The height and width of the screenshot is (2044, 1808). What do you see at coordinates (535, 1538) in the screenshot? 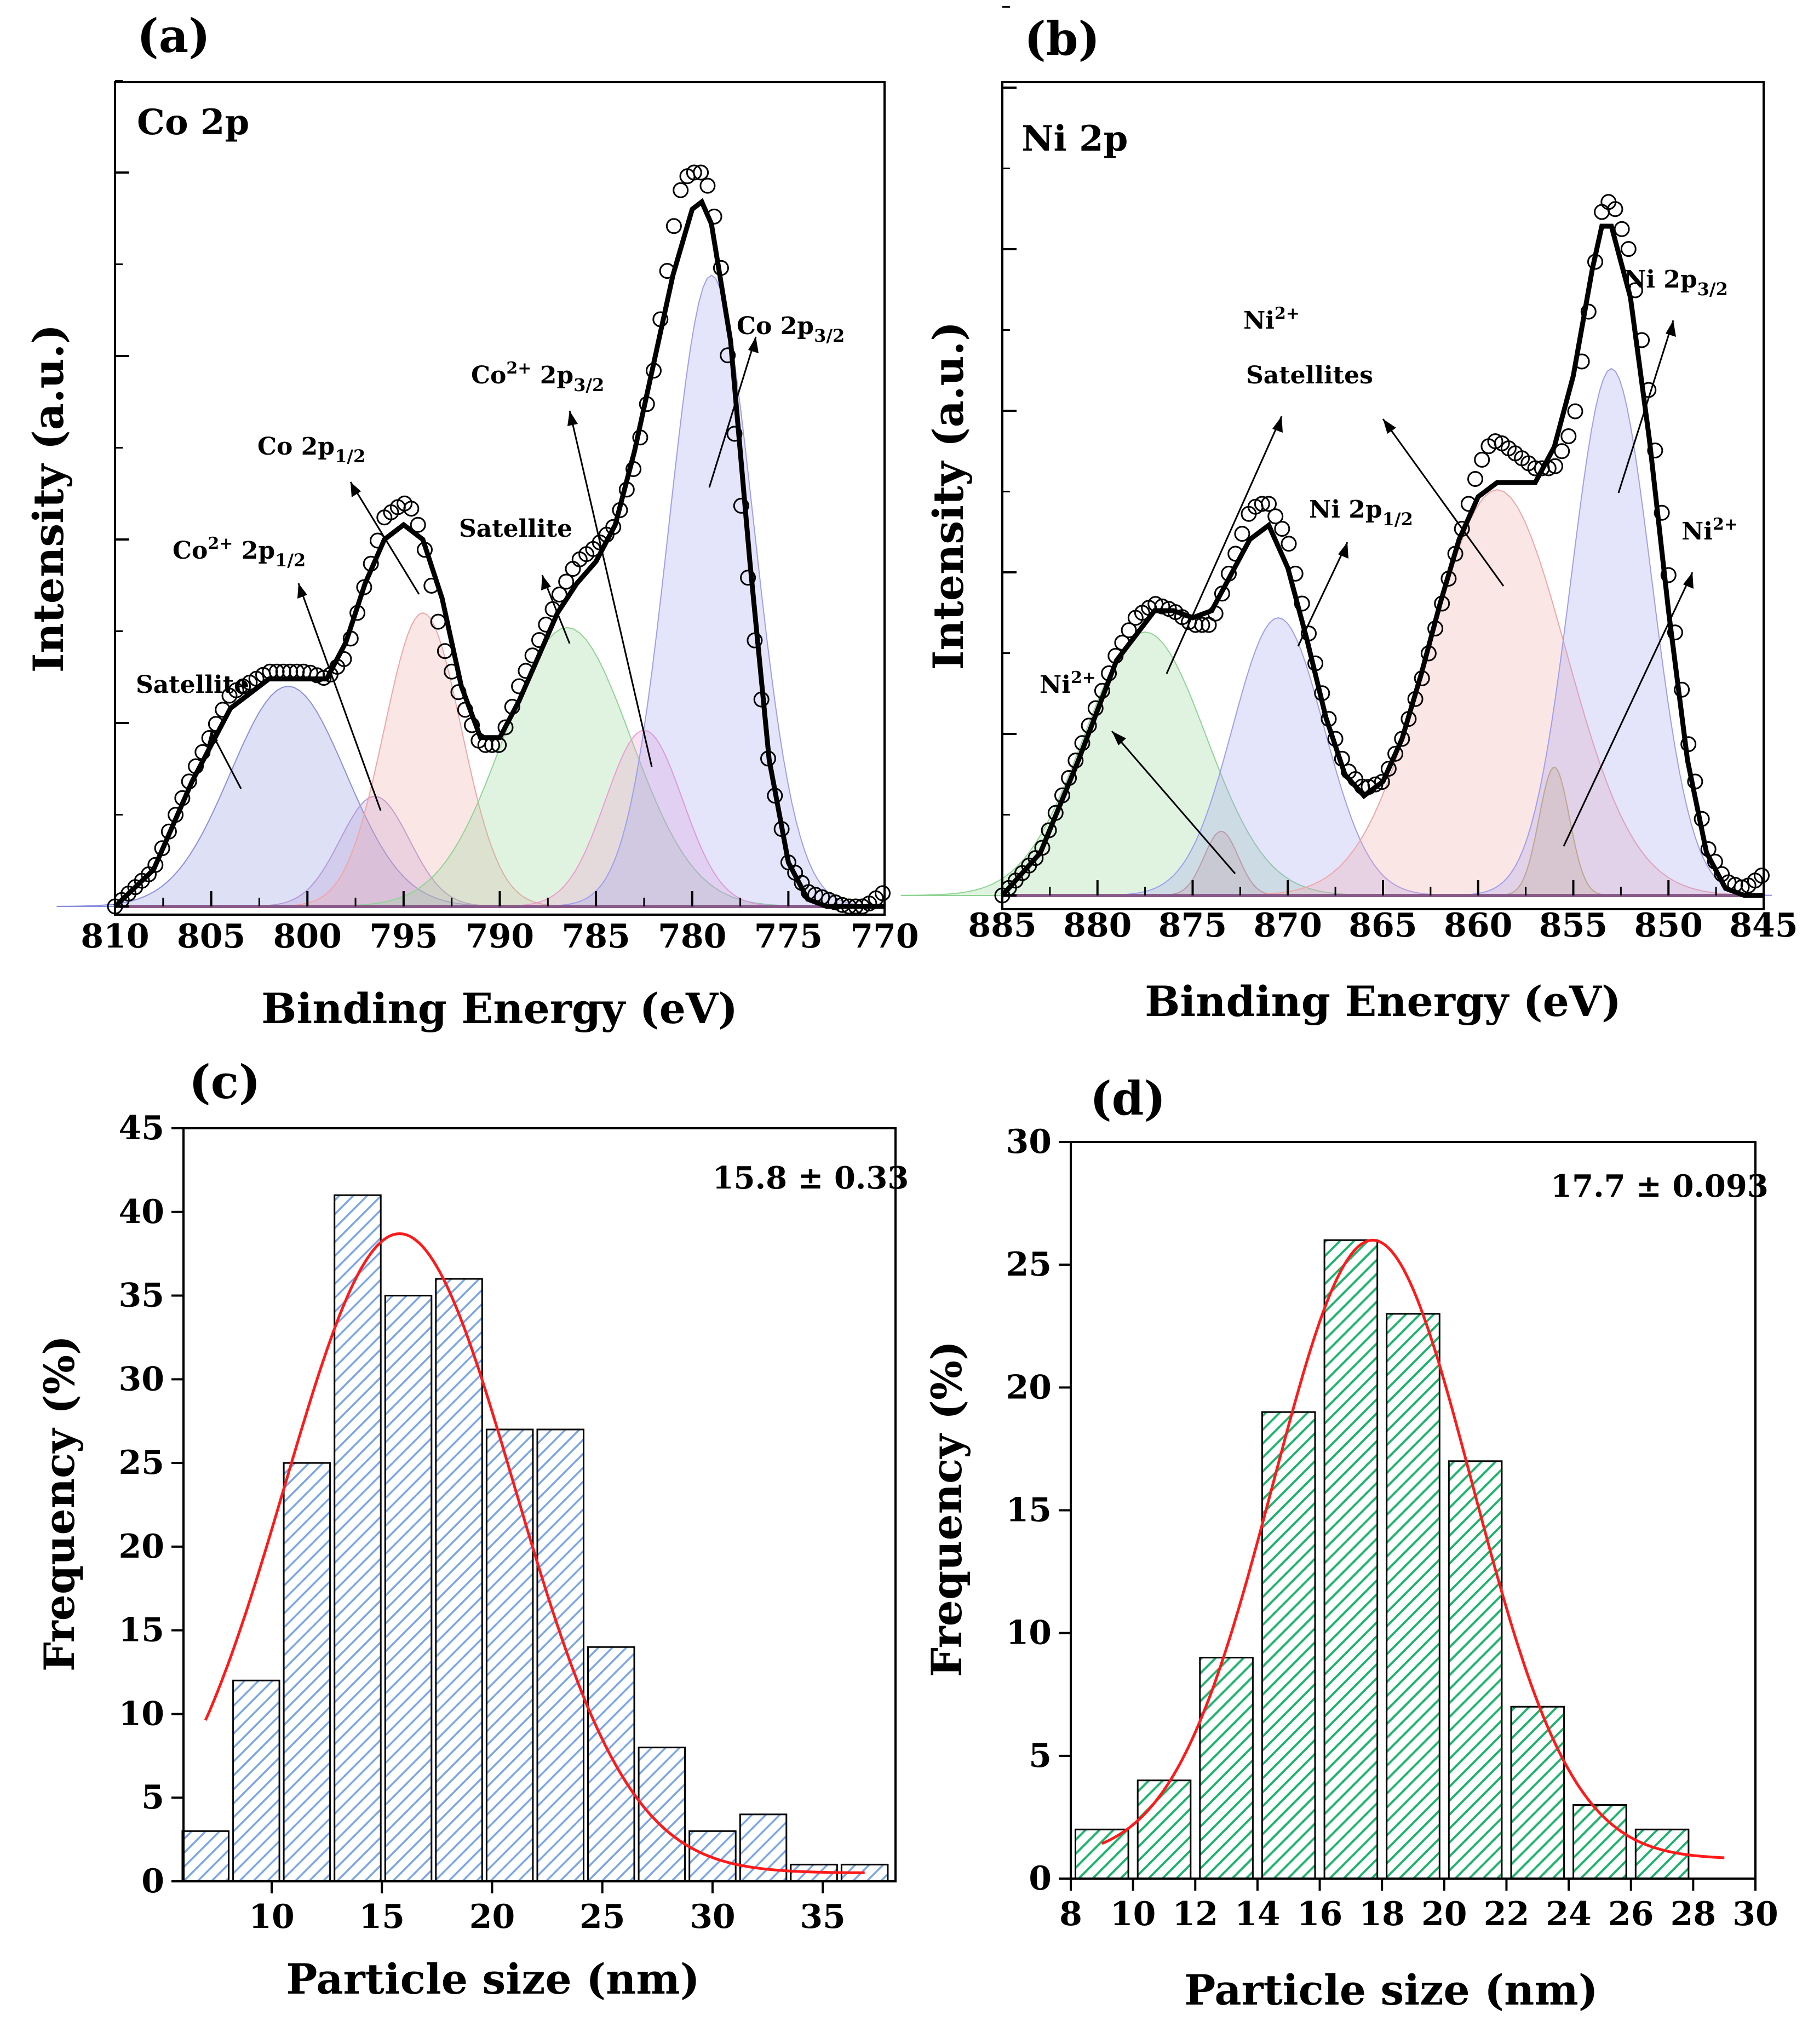
I see `c-bars` at bounding box center [535, 1538].